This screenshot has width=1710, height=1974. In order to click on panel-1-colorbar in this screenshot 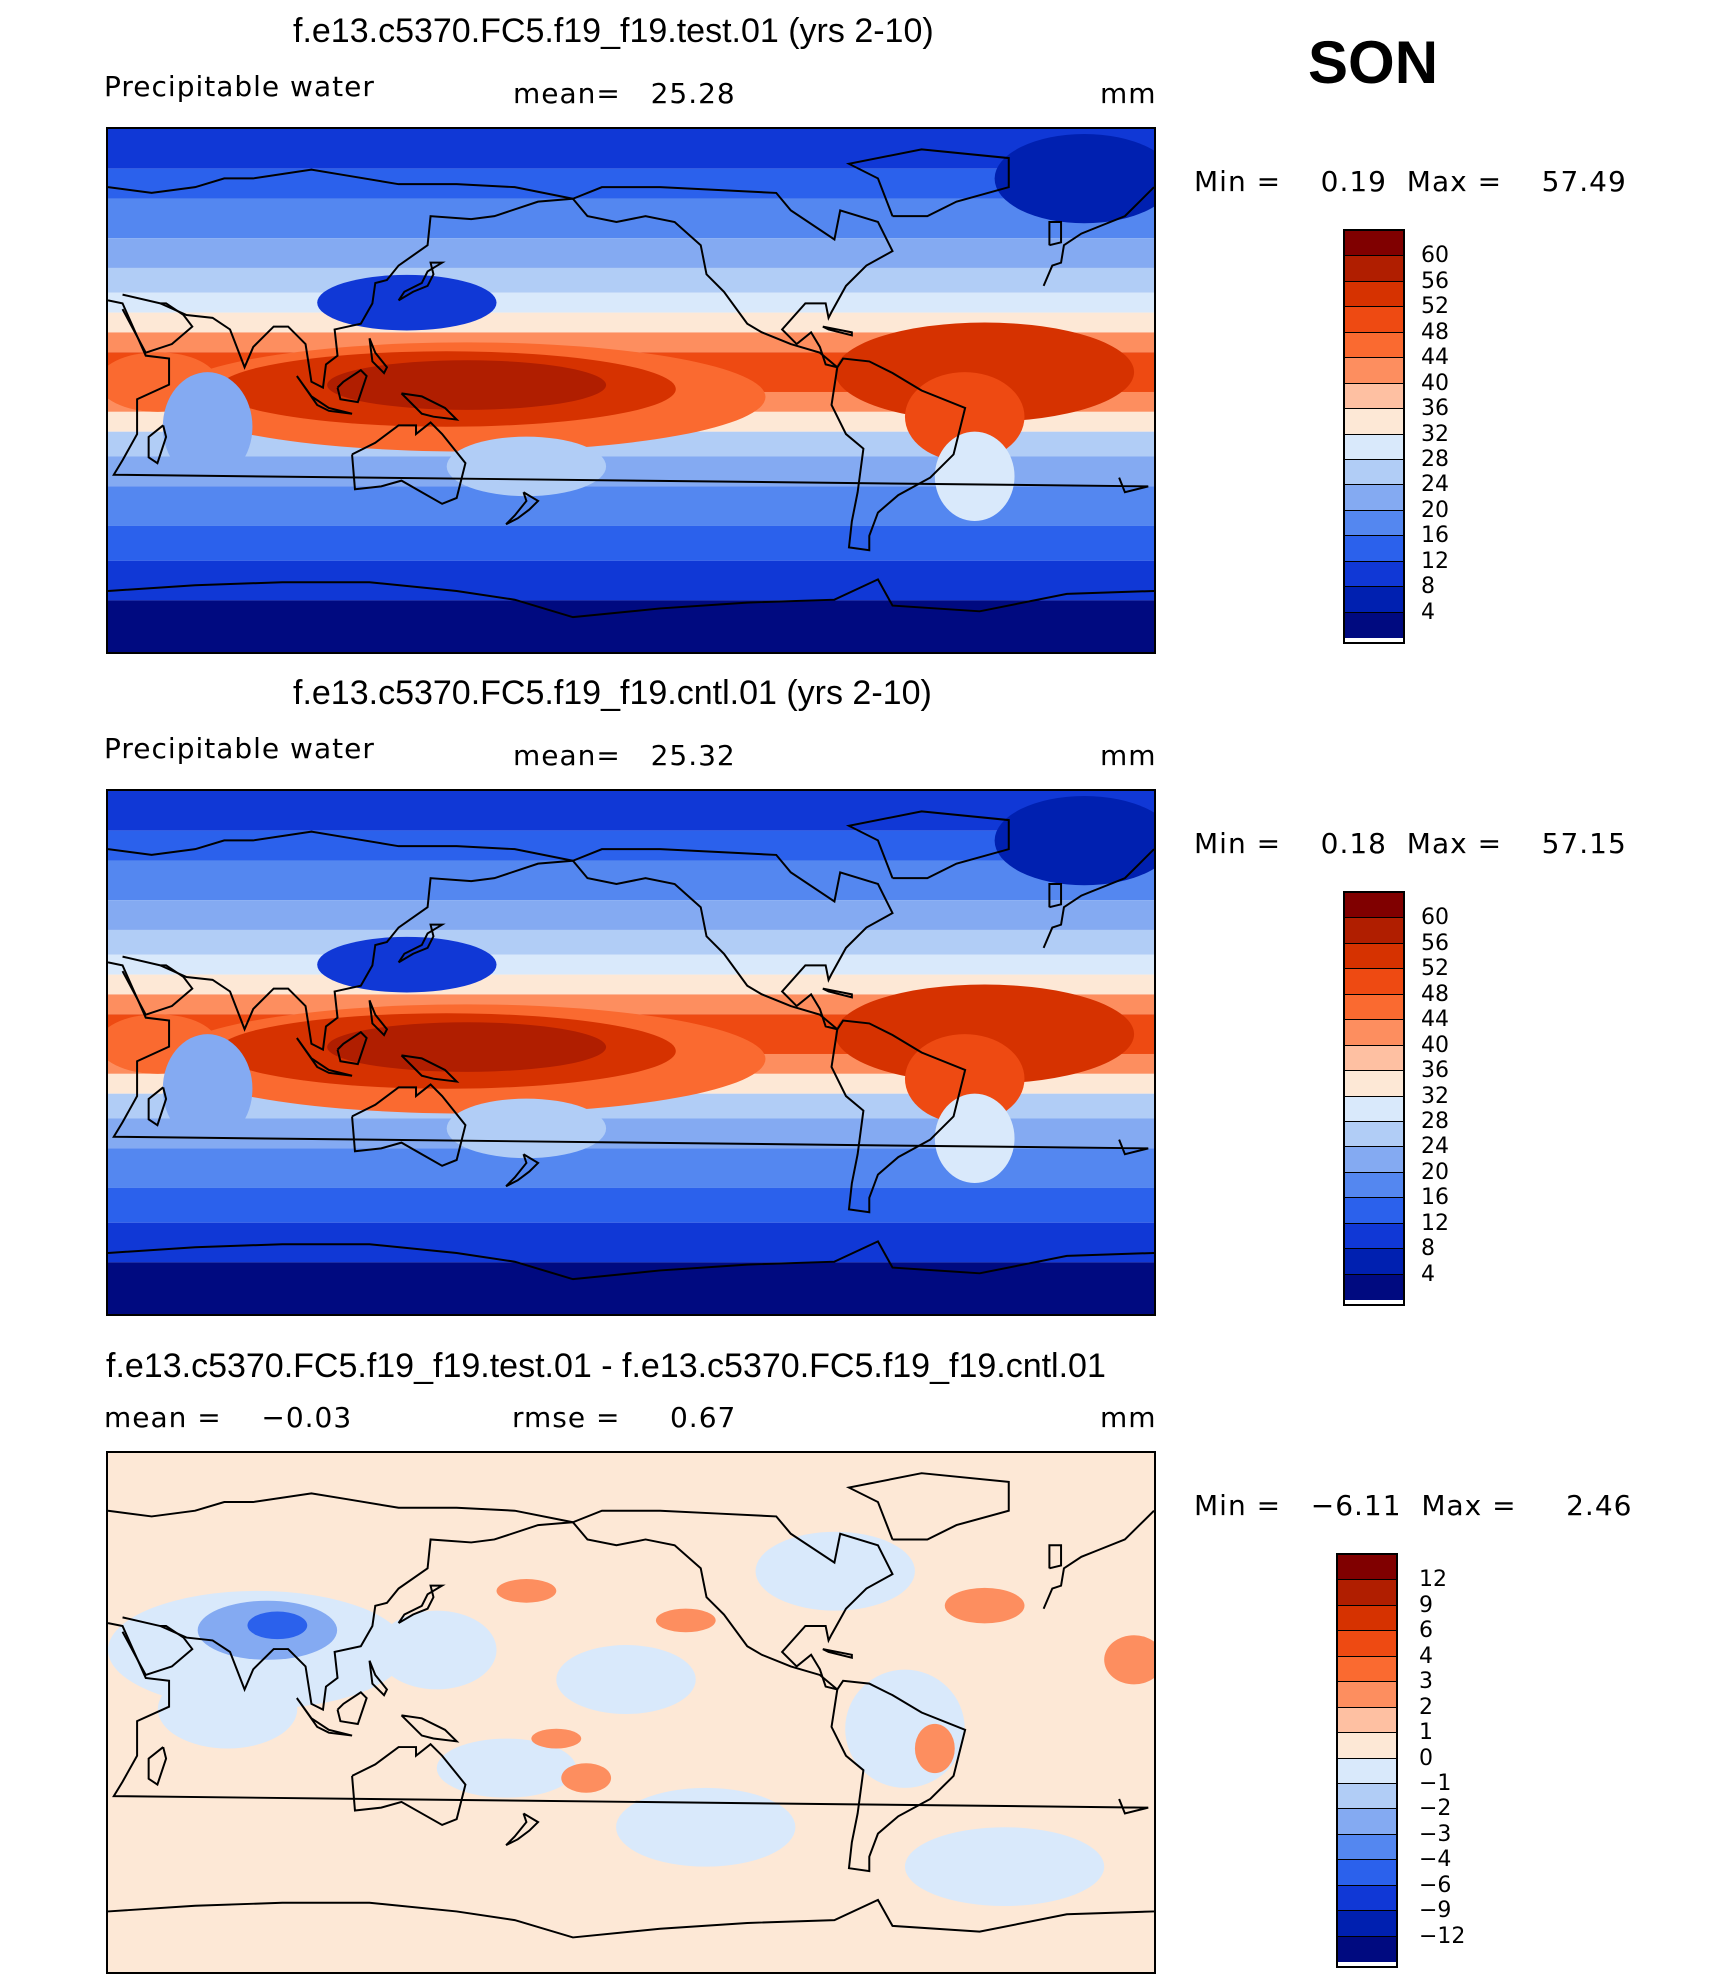, I will do `click(1374, 436)`.